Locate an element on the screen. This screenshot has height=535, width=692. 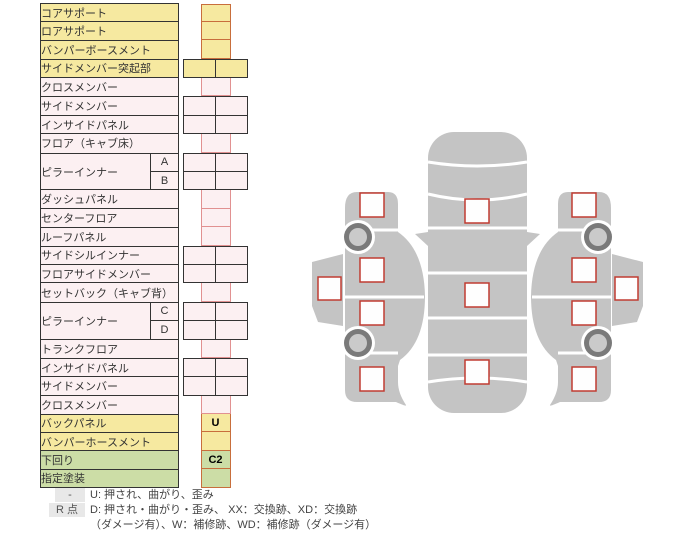
row-label: サイドメンバー突起部 is located at coordinates (109, 68).